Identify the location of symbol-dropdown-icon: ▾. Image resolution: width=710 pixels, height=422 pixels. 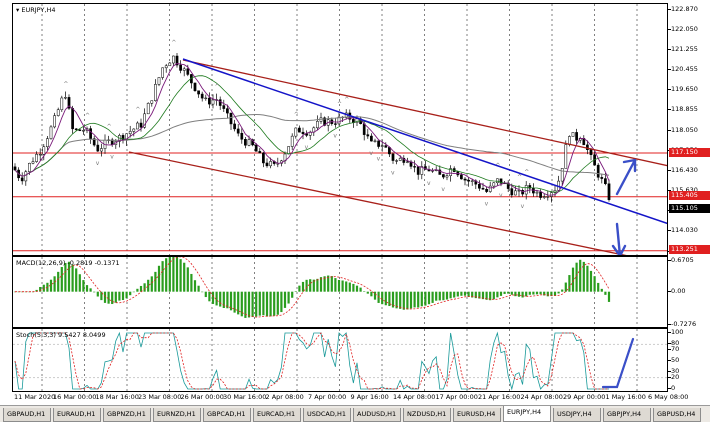
(18, 10).